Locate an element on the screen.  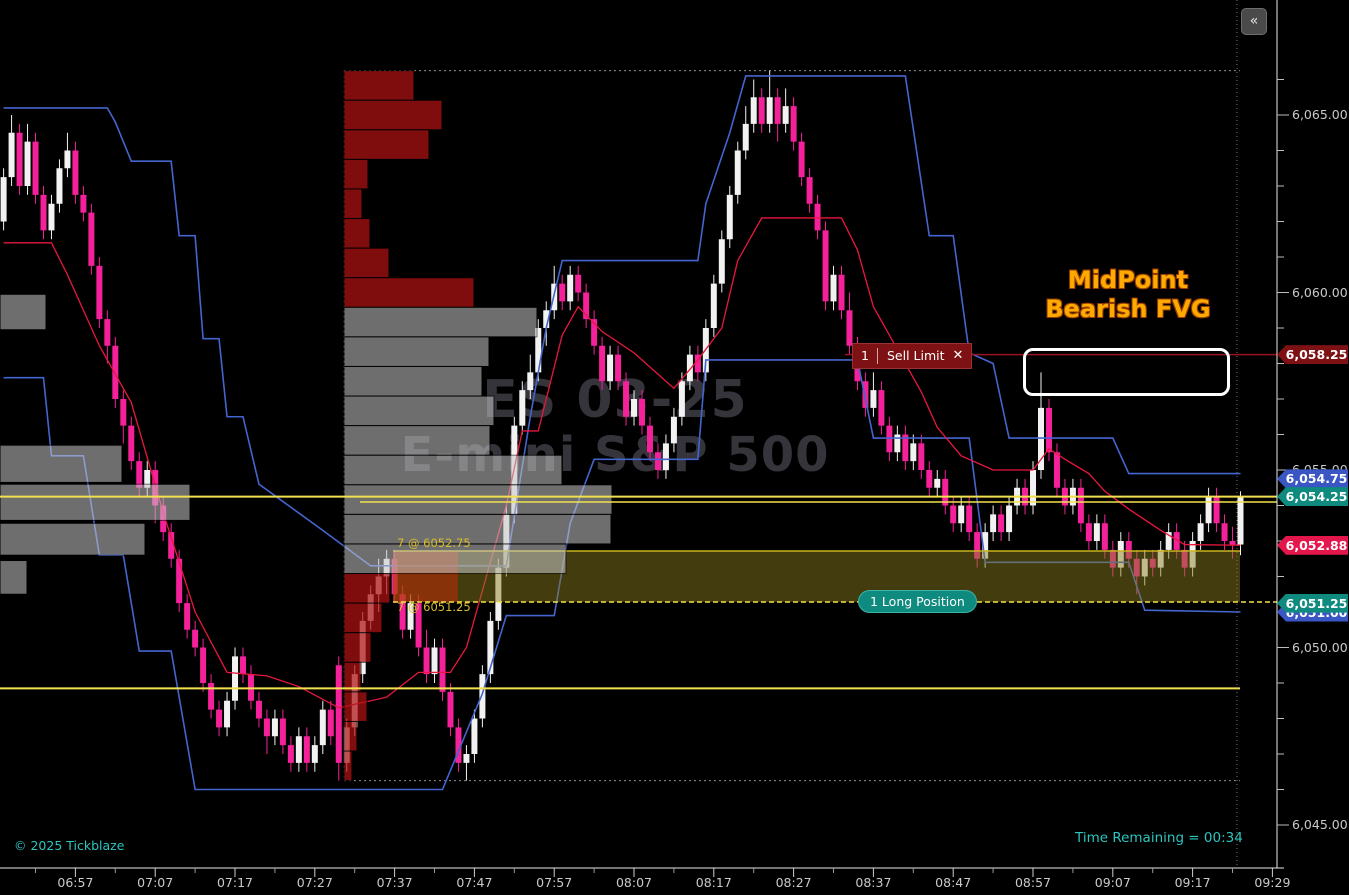
time-axis-label: 07:37 is located at coordinates (394, 882).